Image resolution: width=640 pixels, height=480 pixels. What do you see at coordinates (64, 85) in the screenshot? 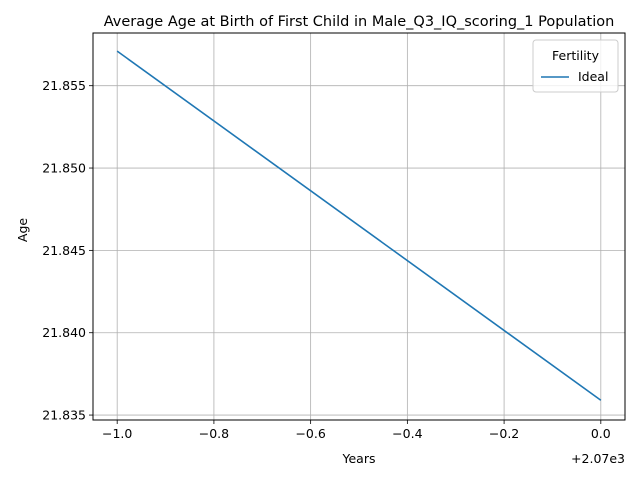
I see `y-tick-label: 21.855` at bounding box center [64, 85].